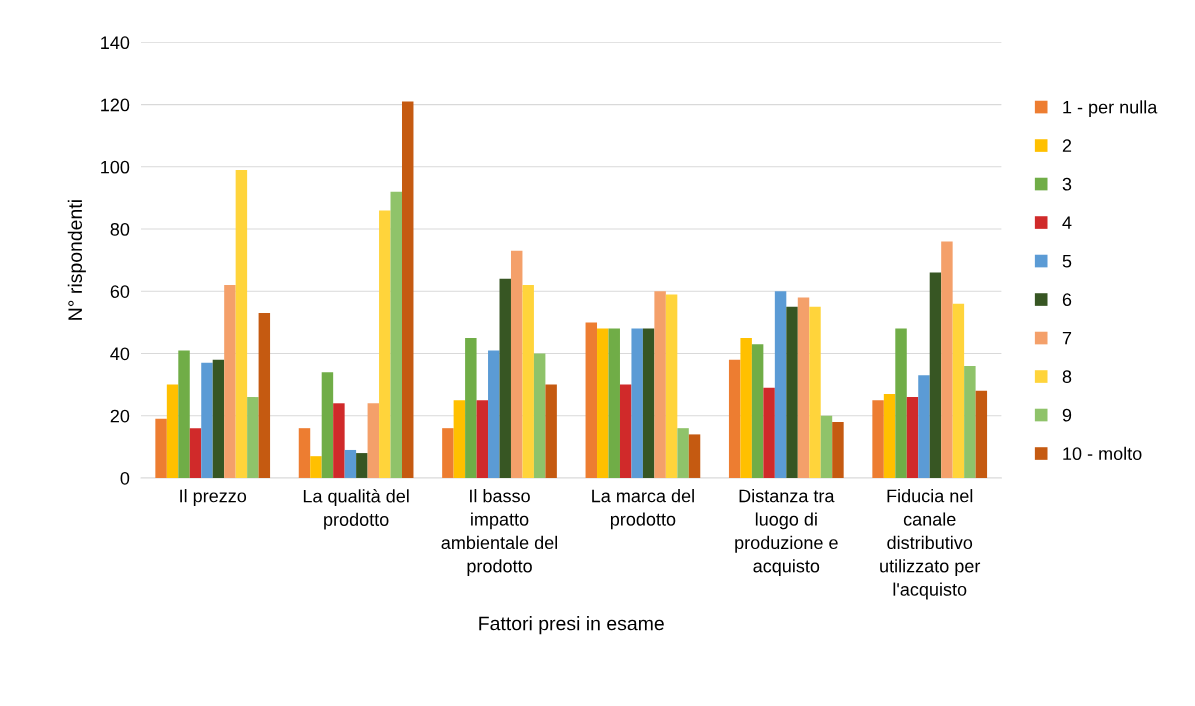 The width and height of the screenshot is (1195, 706). Describe the element at coordinates (1110, 109) in the screenshot. I see `legend-label: 1 - per nulla` at that location.